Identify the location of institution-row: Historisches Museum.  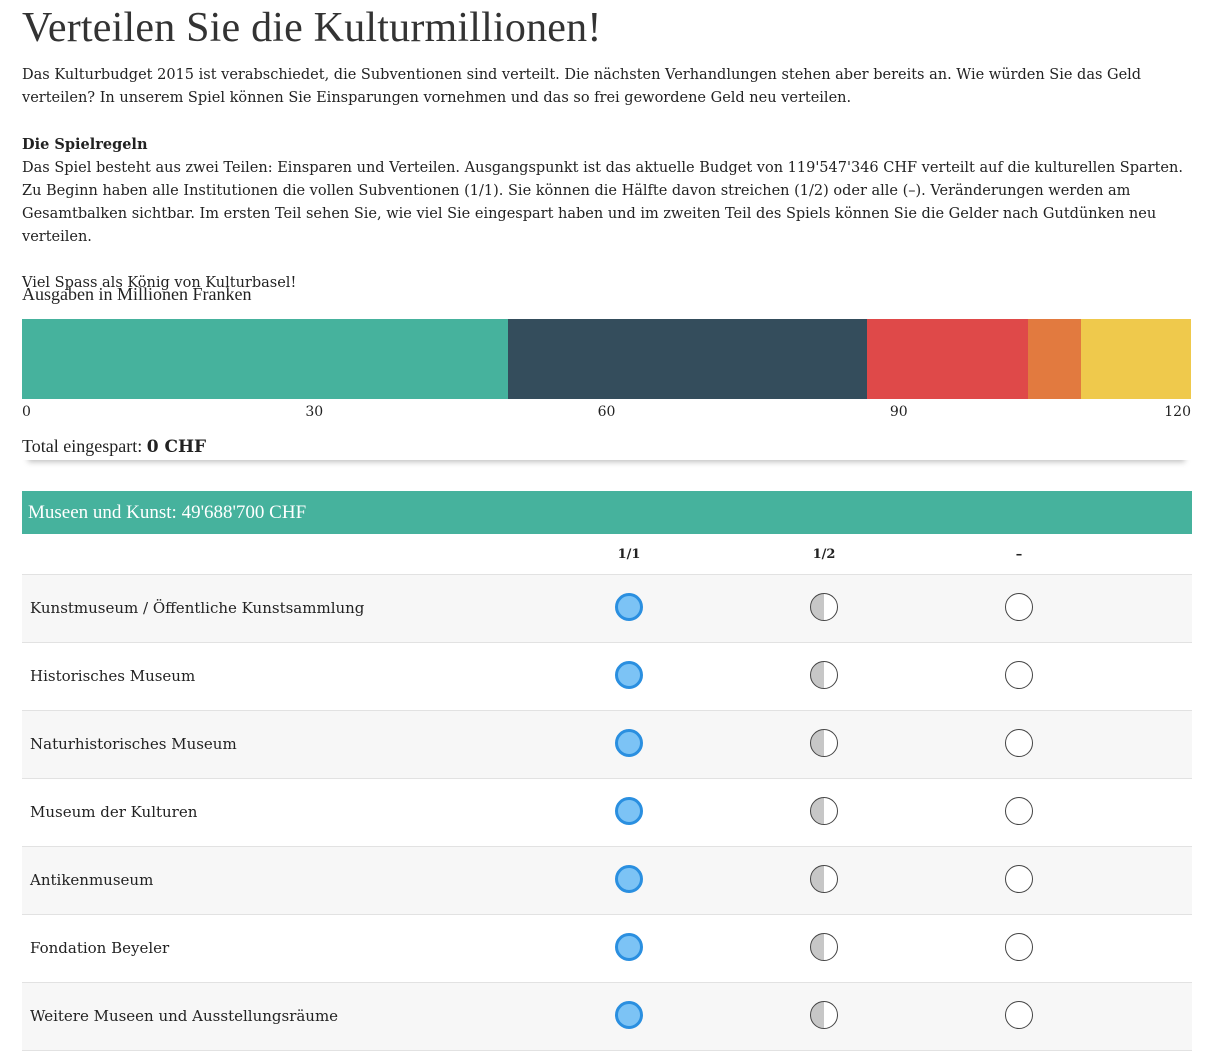
(607, 677).